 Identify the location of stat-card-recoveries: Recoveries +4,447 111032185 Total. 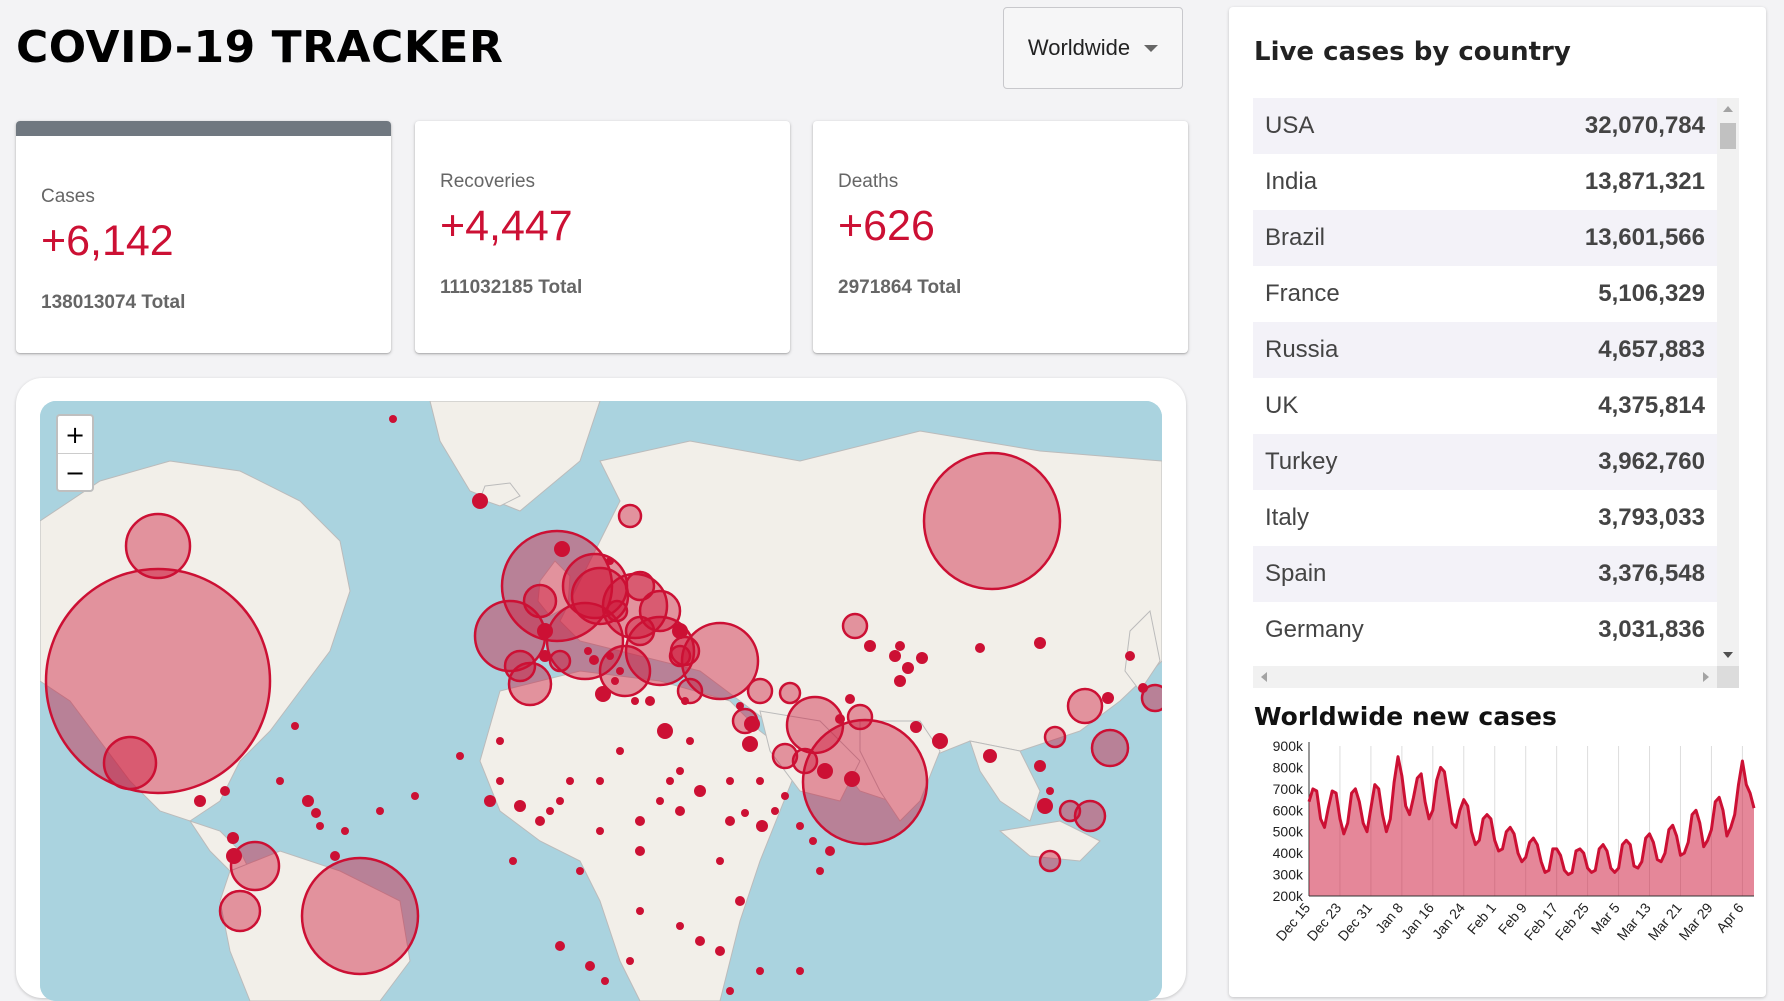
(602, 237).